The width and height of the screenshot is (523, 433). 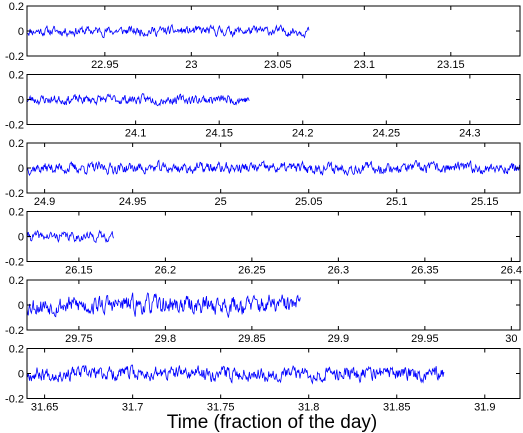 I want to click on x-tick-label: 26.3, so click(x=338, y=271).